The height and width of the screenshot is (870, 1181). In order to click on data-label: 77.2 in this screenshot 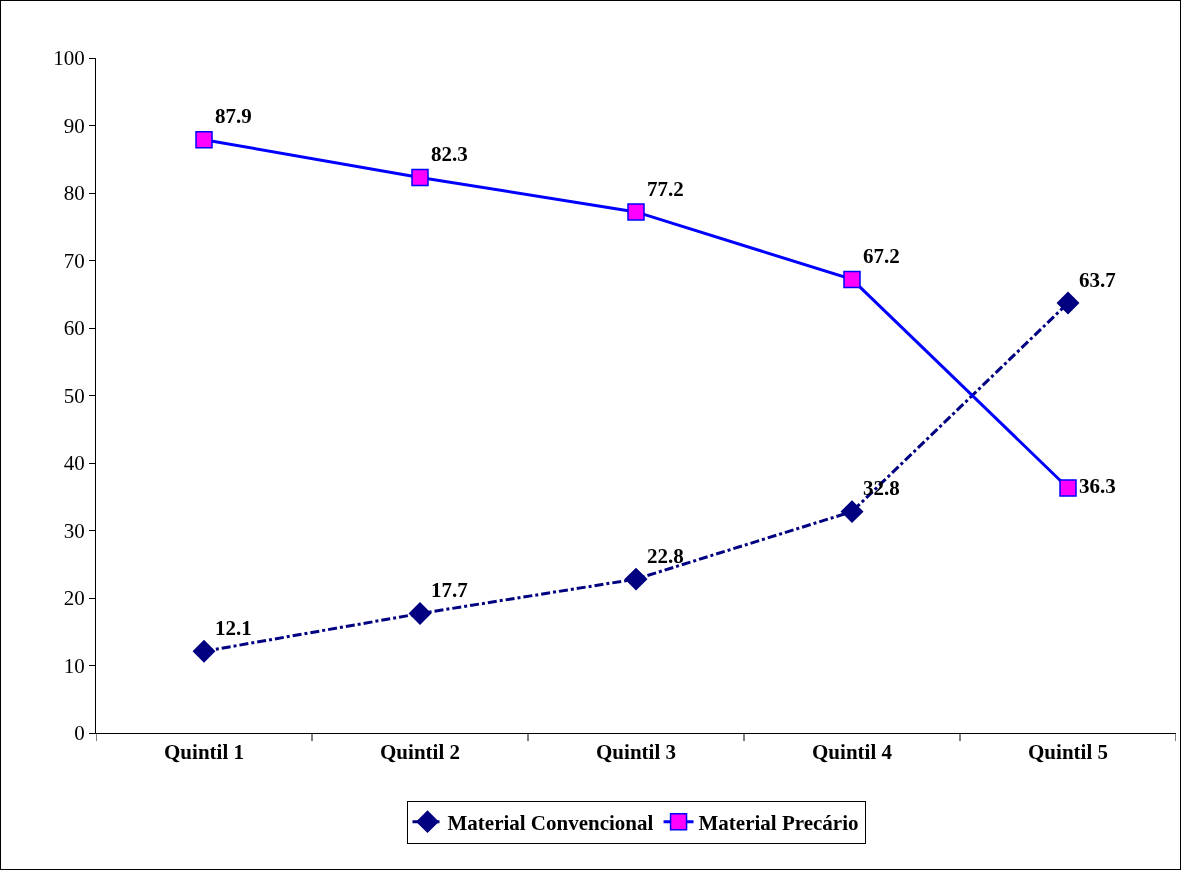, I will do `click(665, 188)`.